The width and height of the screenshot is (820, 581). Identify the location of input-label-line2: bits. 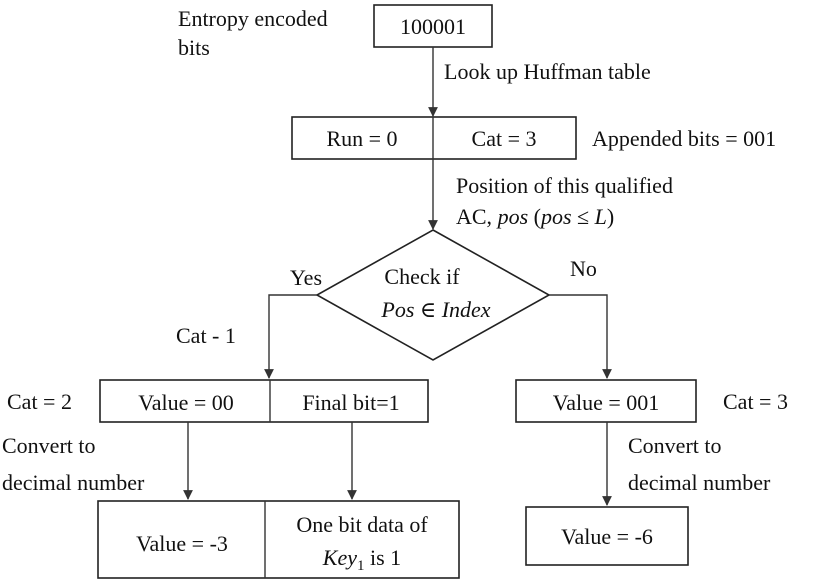
(194, 47).